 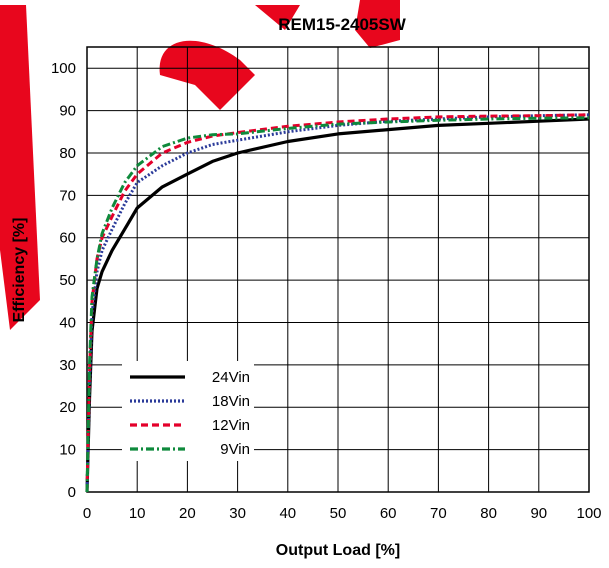 What do you see at coordinates (338, 550) in the screenshot?
I see `x-axis-title: Output Load [%]` at bounding box center [338, 550].